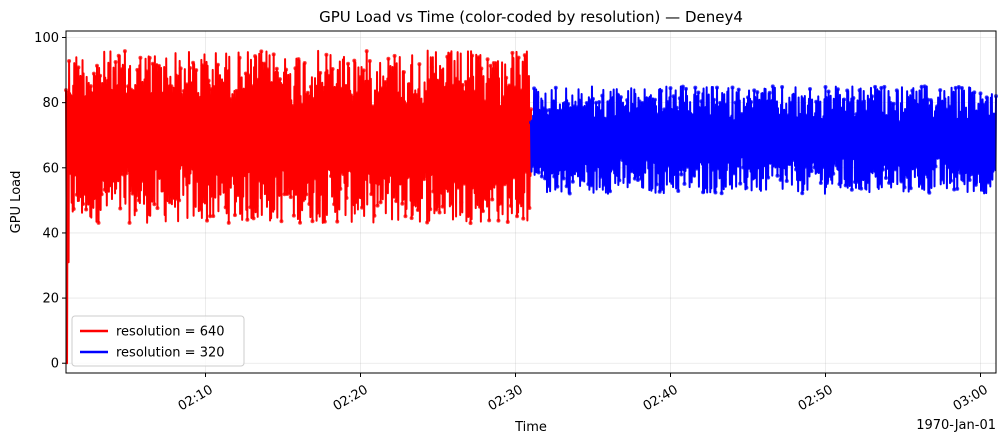  I want to click on y-axis: 0 20 40 60 80 100, so click(50, 201).